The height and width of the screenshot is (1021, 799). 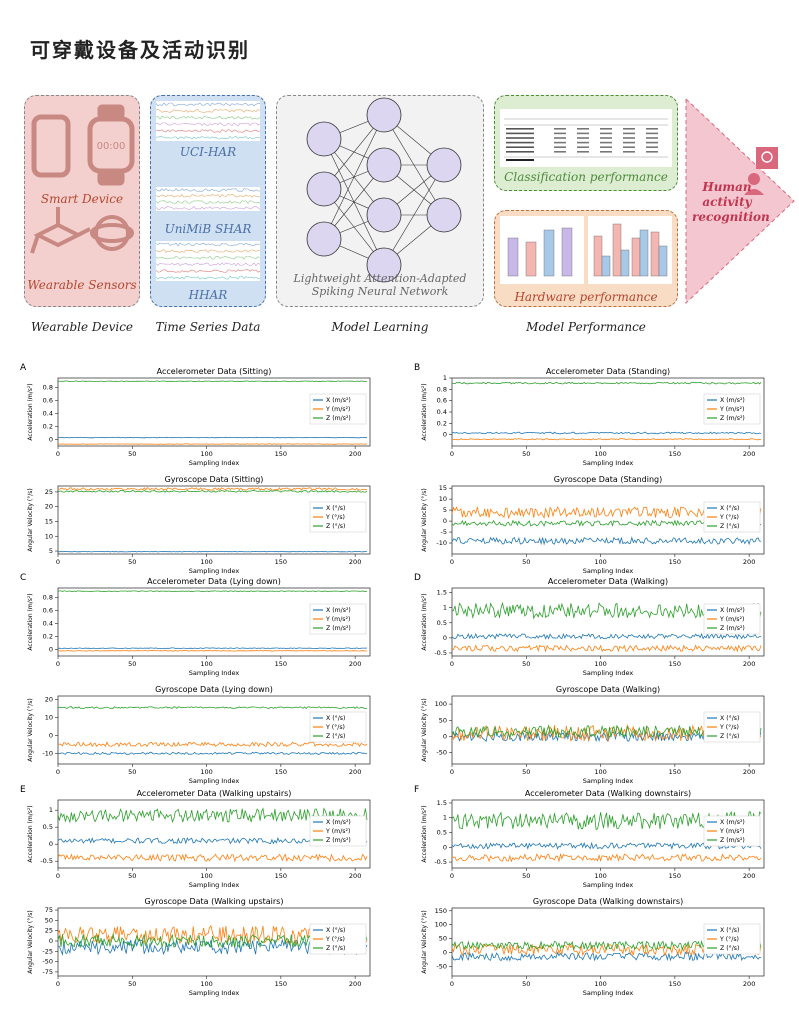 What do you see at coordinates (440, 653) in the screenshot?
I see `y-tick-label: -0.5` at bounding box center [440, 653].